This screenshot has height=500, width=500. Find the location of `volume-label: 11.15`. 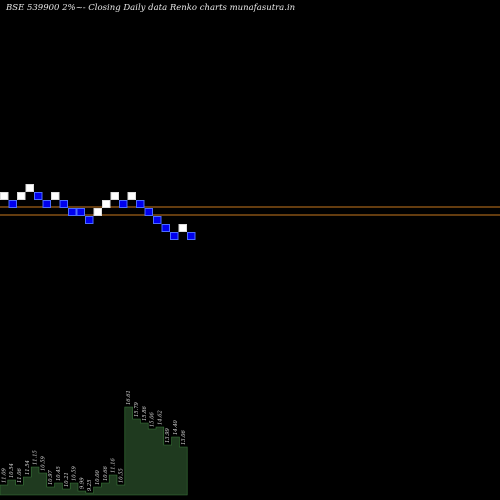

volume-label: 11.15 is located at coordinates (36, 457).